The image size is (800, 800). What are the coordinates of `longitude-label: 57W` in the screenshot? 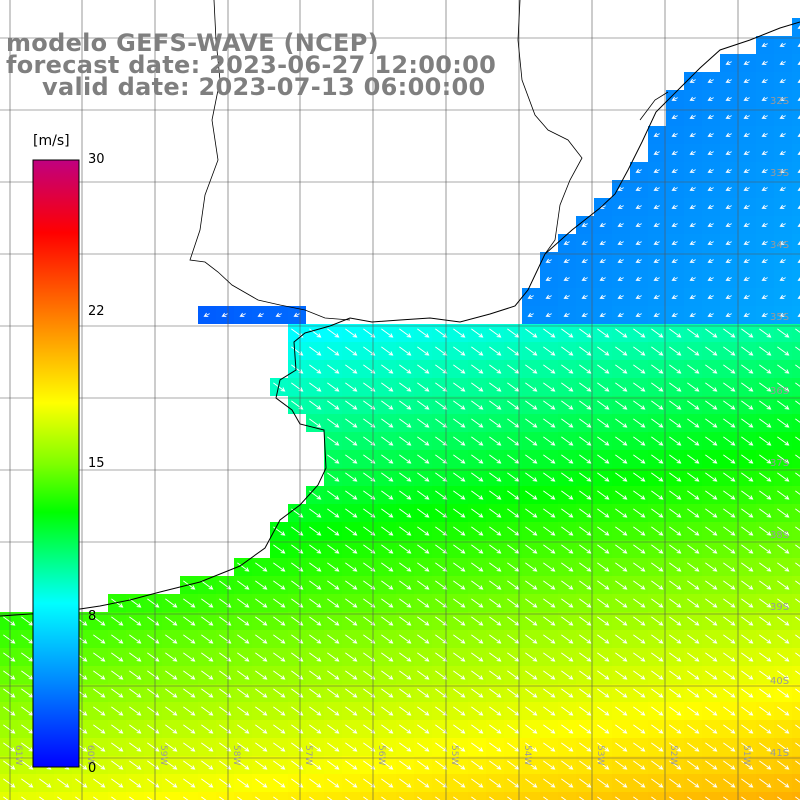 It's located at (308, 755).